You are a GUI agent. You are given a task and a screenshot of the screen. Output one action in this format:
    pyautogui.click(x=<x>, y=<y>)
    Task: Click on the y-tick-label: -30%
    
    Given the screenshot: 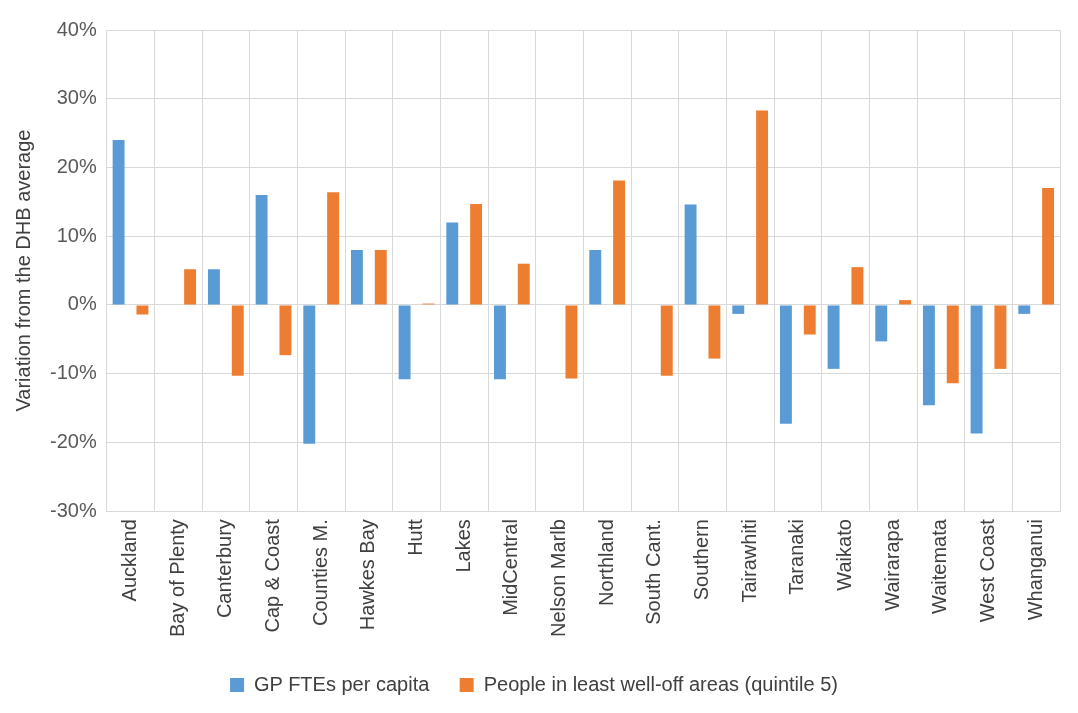 What is the action you would take?
    pyautogui.click(x=73, y=509)
    